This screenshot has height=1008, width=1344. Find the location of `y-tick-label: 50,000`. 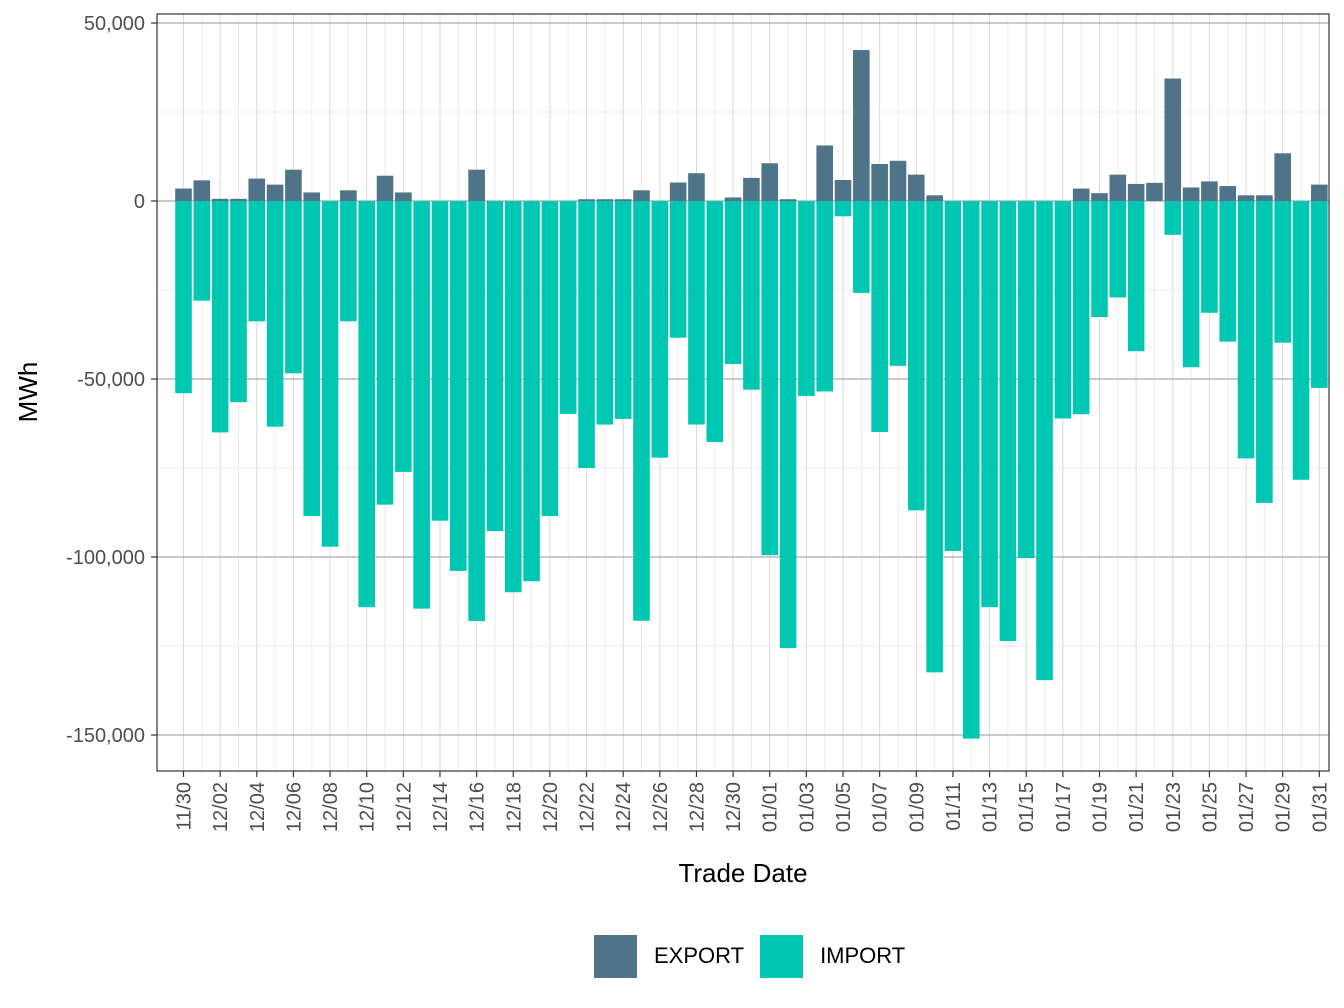

y-tick-label: 50,000 is located at coordinates (114, 24).